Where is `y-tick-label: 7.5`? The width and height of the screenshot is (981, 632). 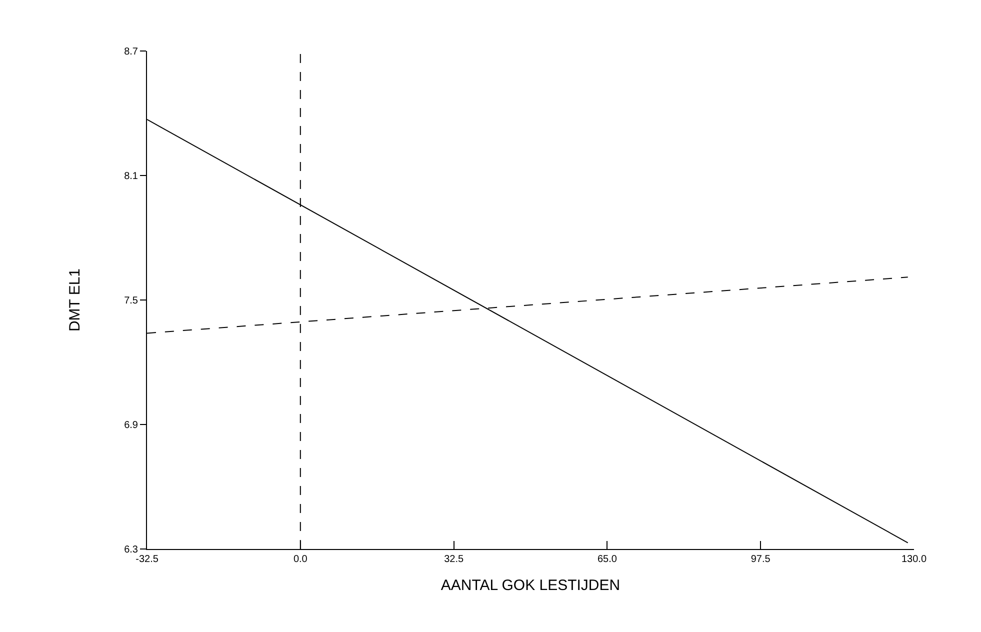
y-tick-label: 7.5 is located at coordinates (131, 301).